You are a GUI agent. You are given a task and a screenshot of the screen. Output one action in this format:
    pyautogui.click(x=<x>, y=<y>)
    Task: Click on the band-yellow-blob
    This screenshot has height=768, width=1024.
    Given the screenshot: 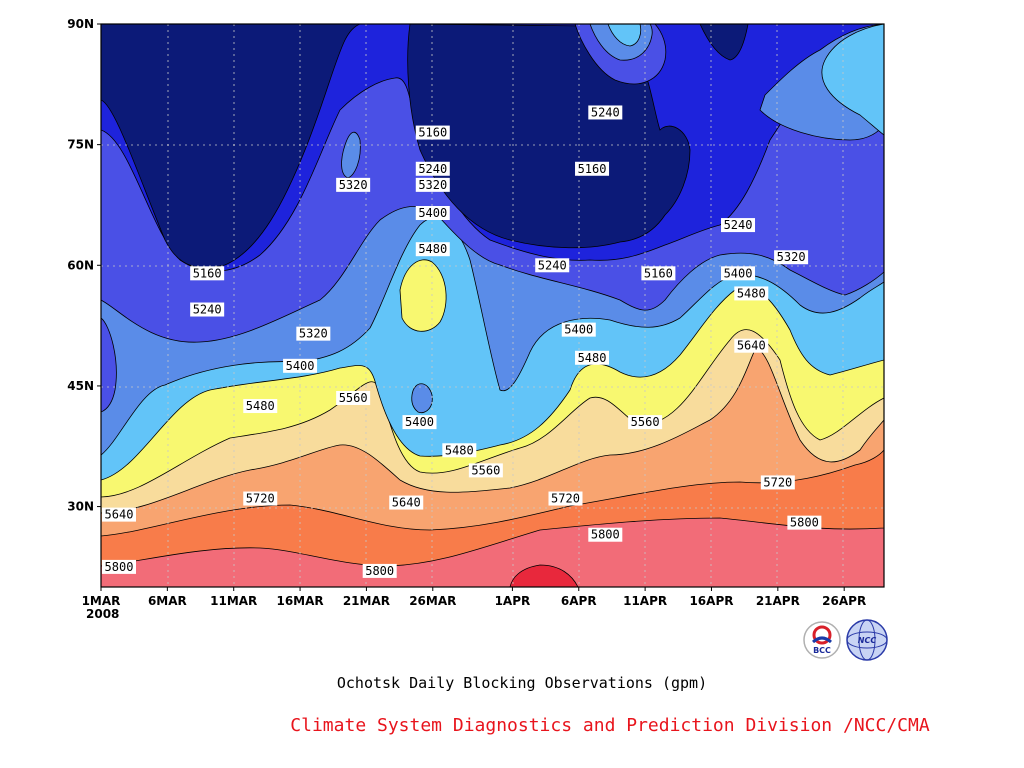 What is the action you would take?
    pyautogui.click(x=423, y=295)
    